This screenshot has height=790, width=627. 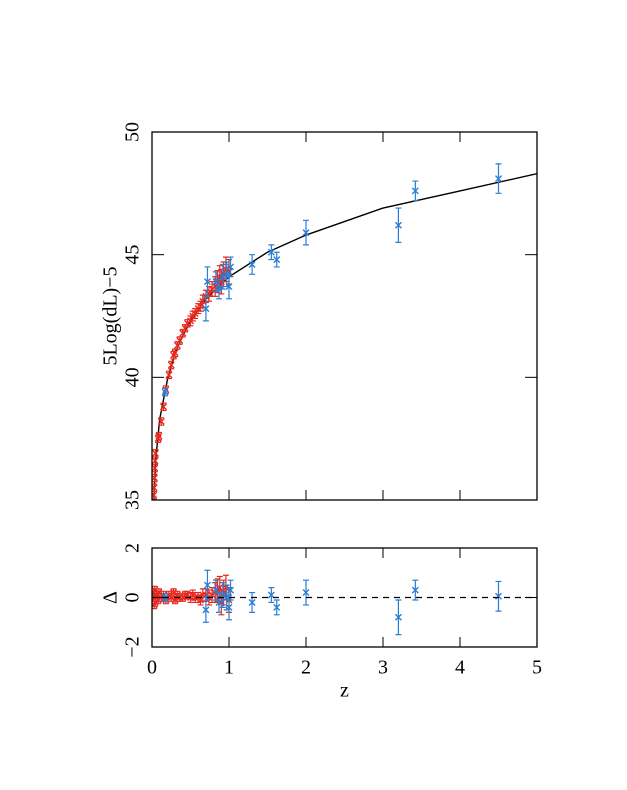 What do you see at coordinates (111, 315) in the screenshot?
I see `y-axis-label: 5Log(dL)−5` at bounding box center [111, 315].